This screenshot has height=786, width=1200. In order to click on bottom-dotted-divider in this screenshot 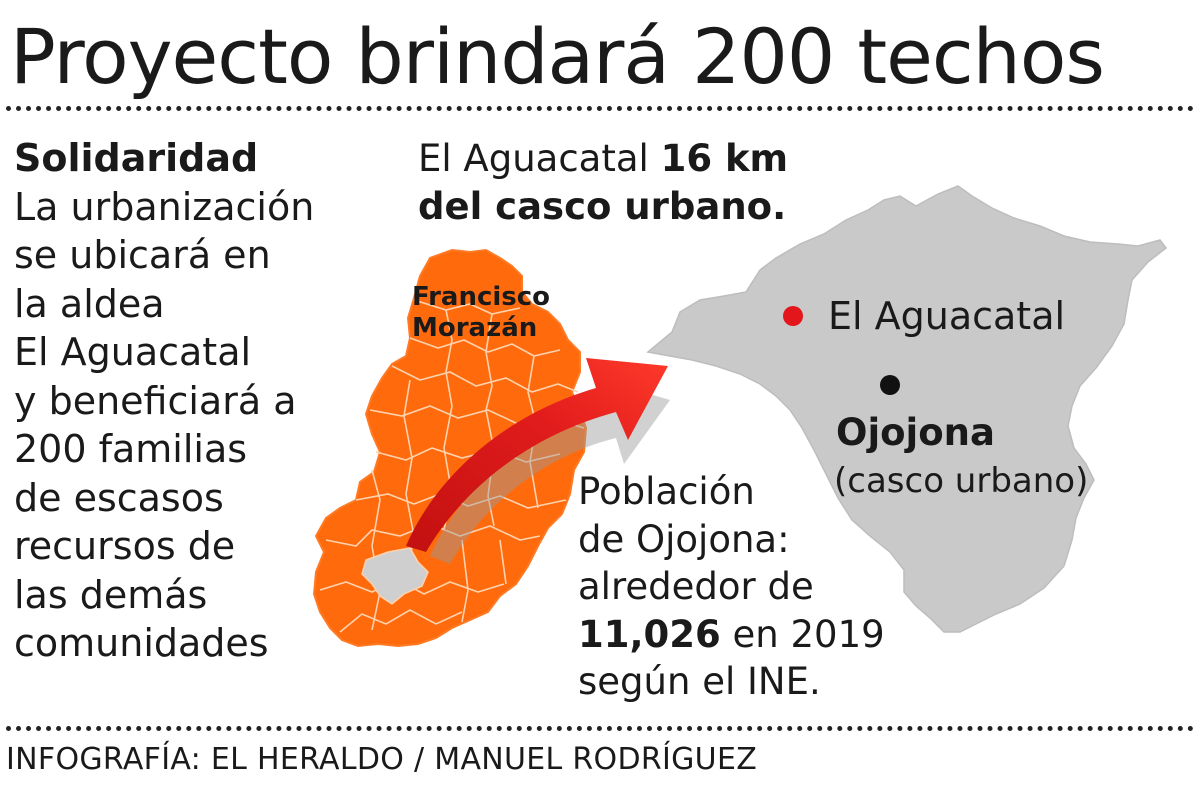, I will do `click(600, 728)`.